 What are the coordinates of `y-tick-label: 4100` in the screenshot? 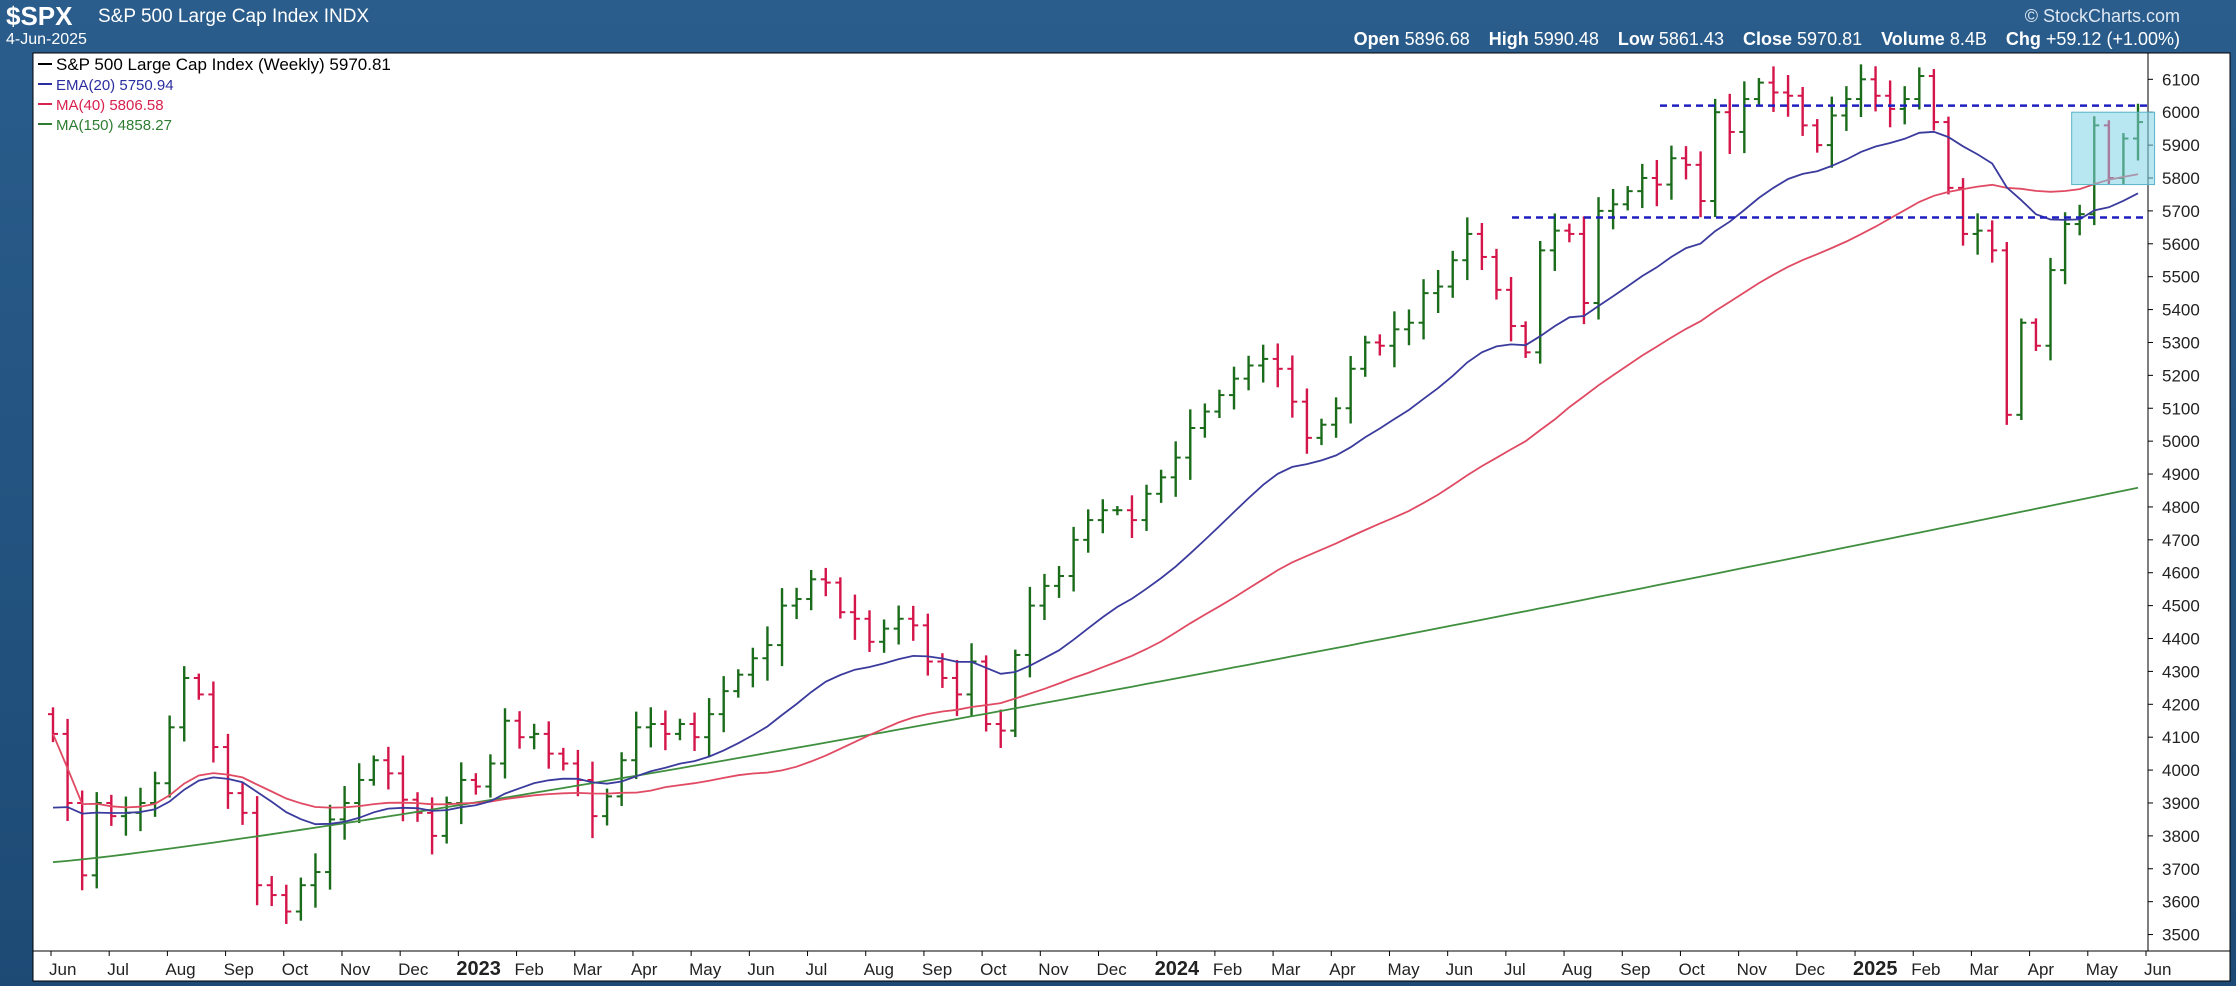 It's located at (2181, 737).